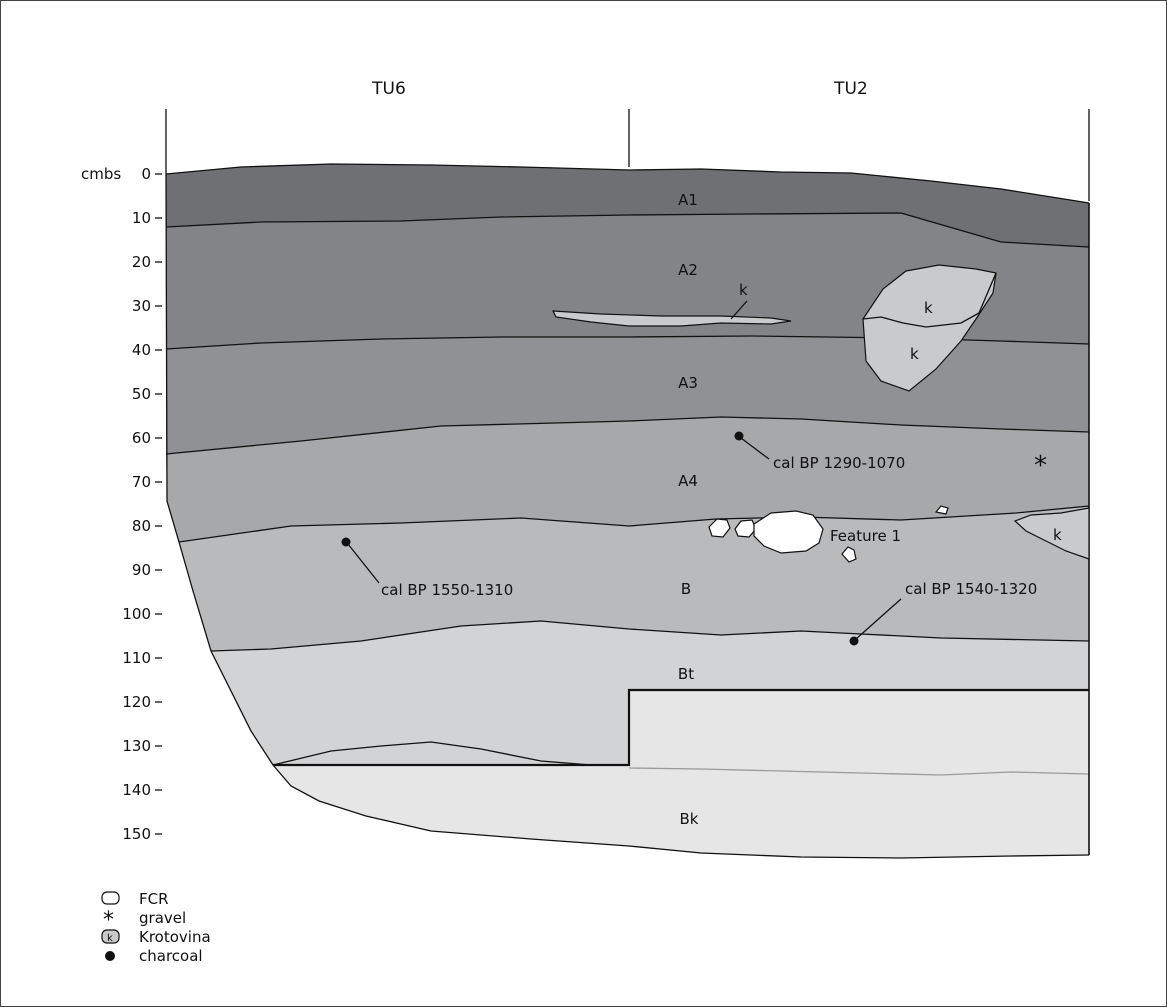 Image resolution: width=1167 pixels, height=1008 pixels. I want to click on legend-item-gravel: * gravel, so click(144, 920).